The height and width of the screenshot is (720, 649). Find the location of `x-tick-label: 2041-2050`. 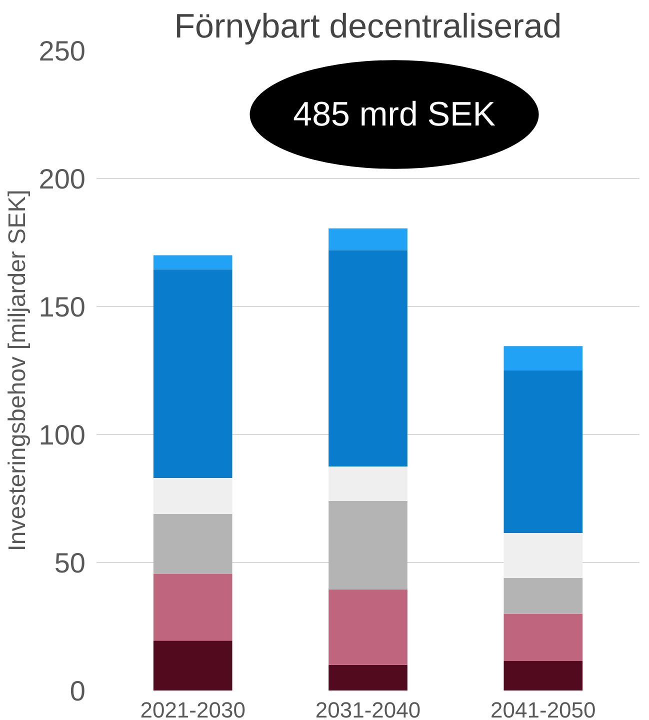

x-tick-label: 2041-2050 is located at coordinates (543, 709).